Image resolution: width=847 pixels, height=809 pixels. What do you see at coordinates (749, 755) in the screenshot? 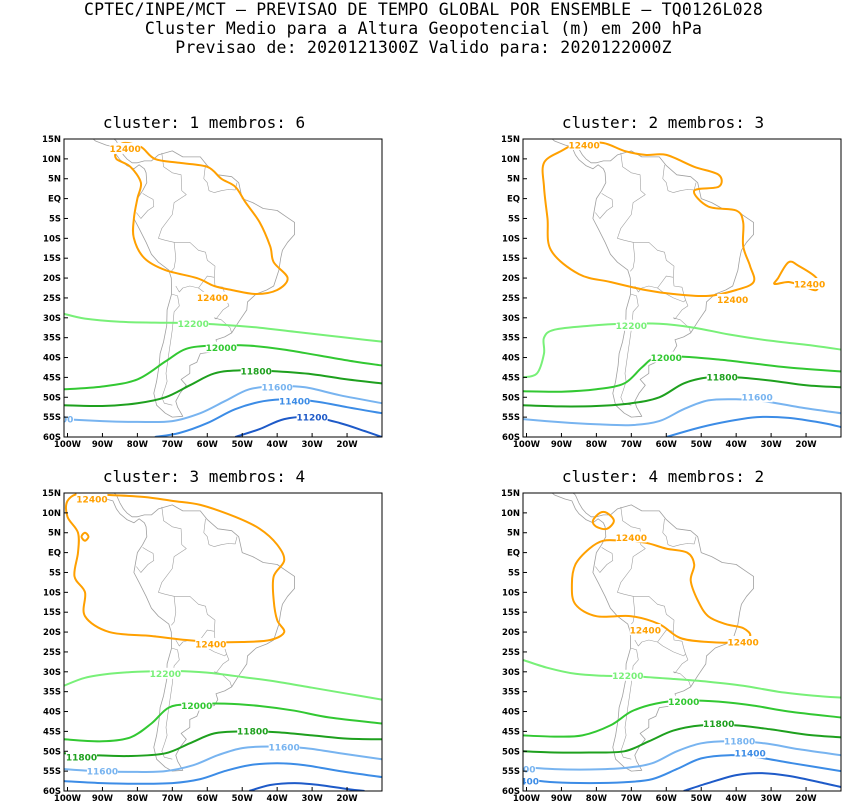
I see `contour-label: 11400` at bounding box center [749, 755].